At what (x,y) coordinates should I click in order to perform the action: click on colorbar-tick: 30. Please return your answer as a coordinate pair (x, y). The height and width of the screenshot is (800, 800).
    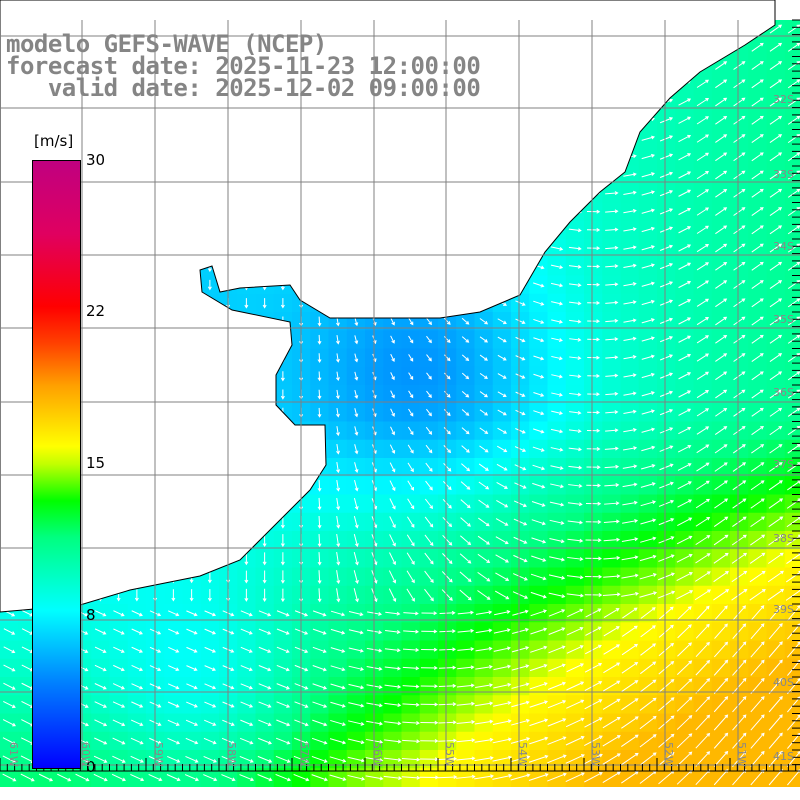
    Looking at the image, I should click on (96, 160).